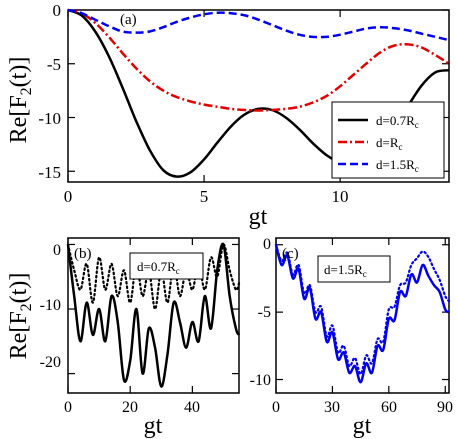 This screenshot has height=439, width=457. What do you see at coordinates (389, 143) in the screenshot?
I see `legend-text-d1: d=Rc` at bounding box center [389, 143].